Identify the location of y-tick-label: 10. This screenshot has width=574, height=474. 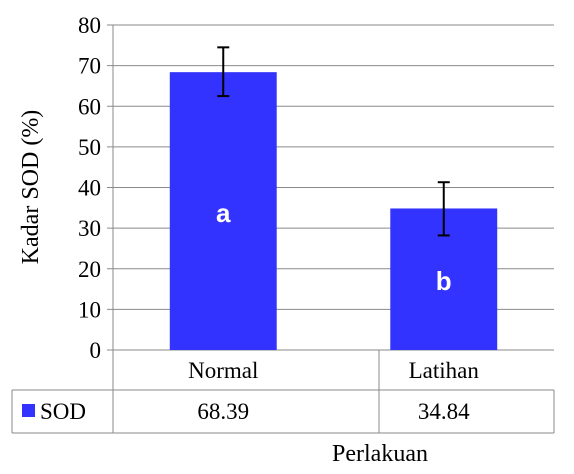
(89, 309).